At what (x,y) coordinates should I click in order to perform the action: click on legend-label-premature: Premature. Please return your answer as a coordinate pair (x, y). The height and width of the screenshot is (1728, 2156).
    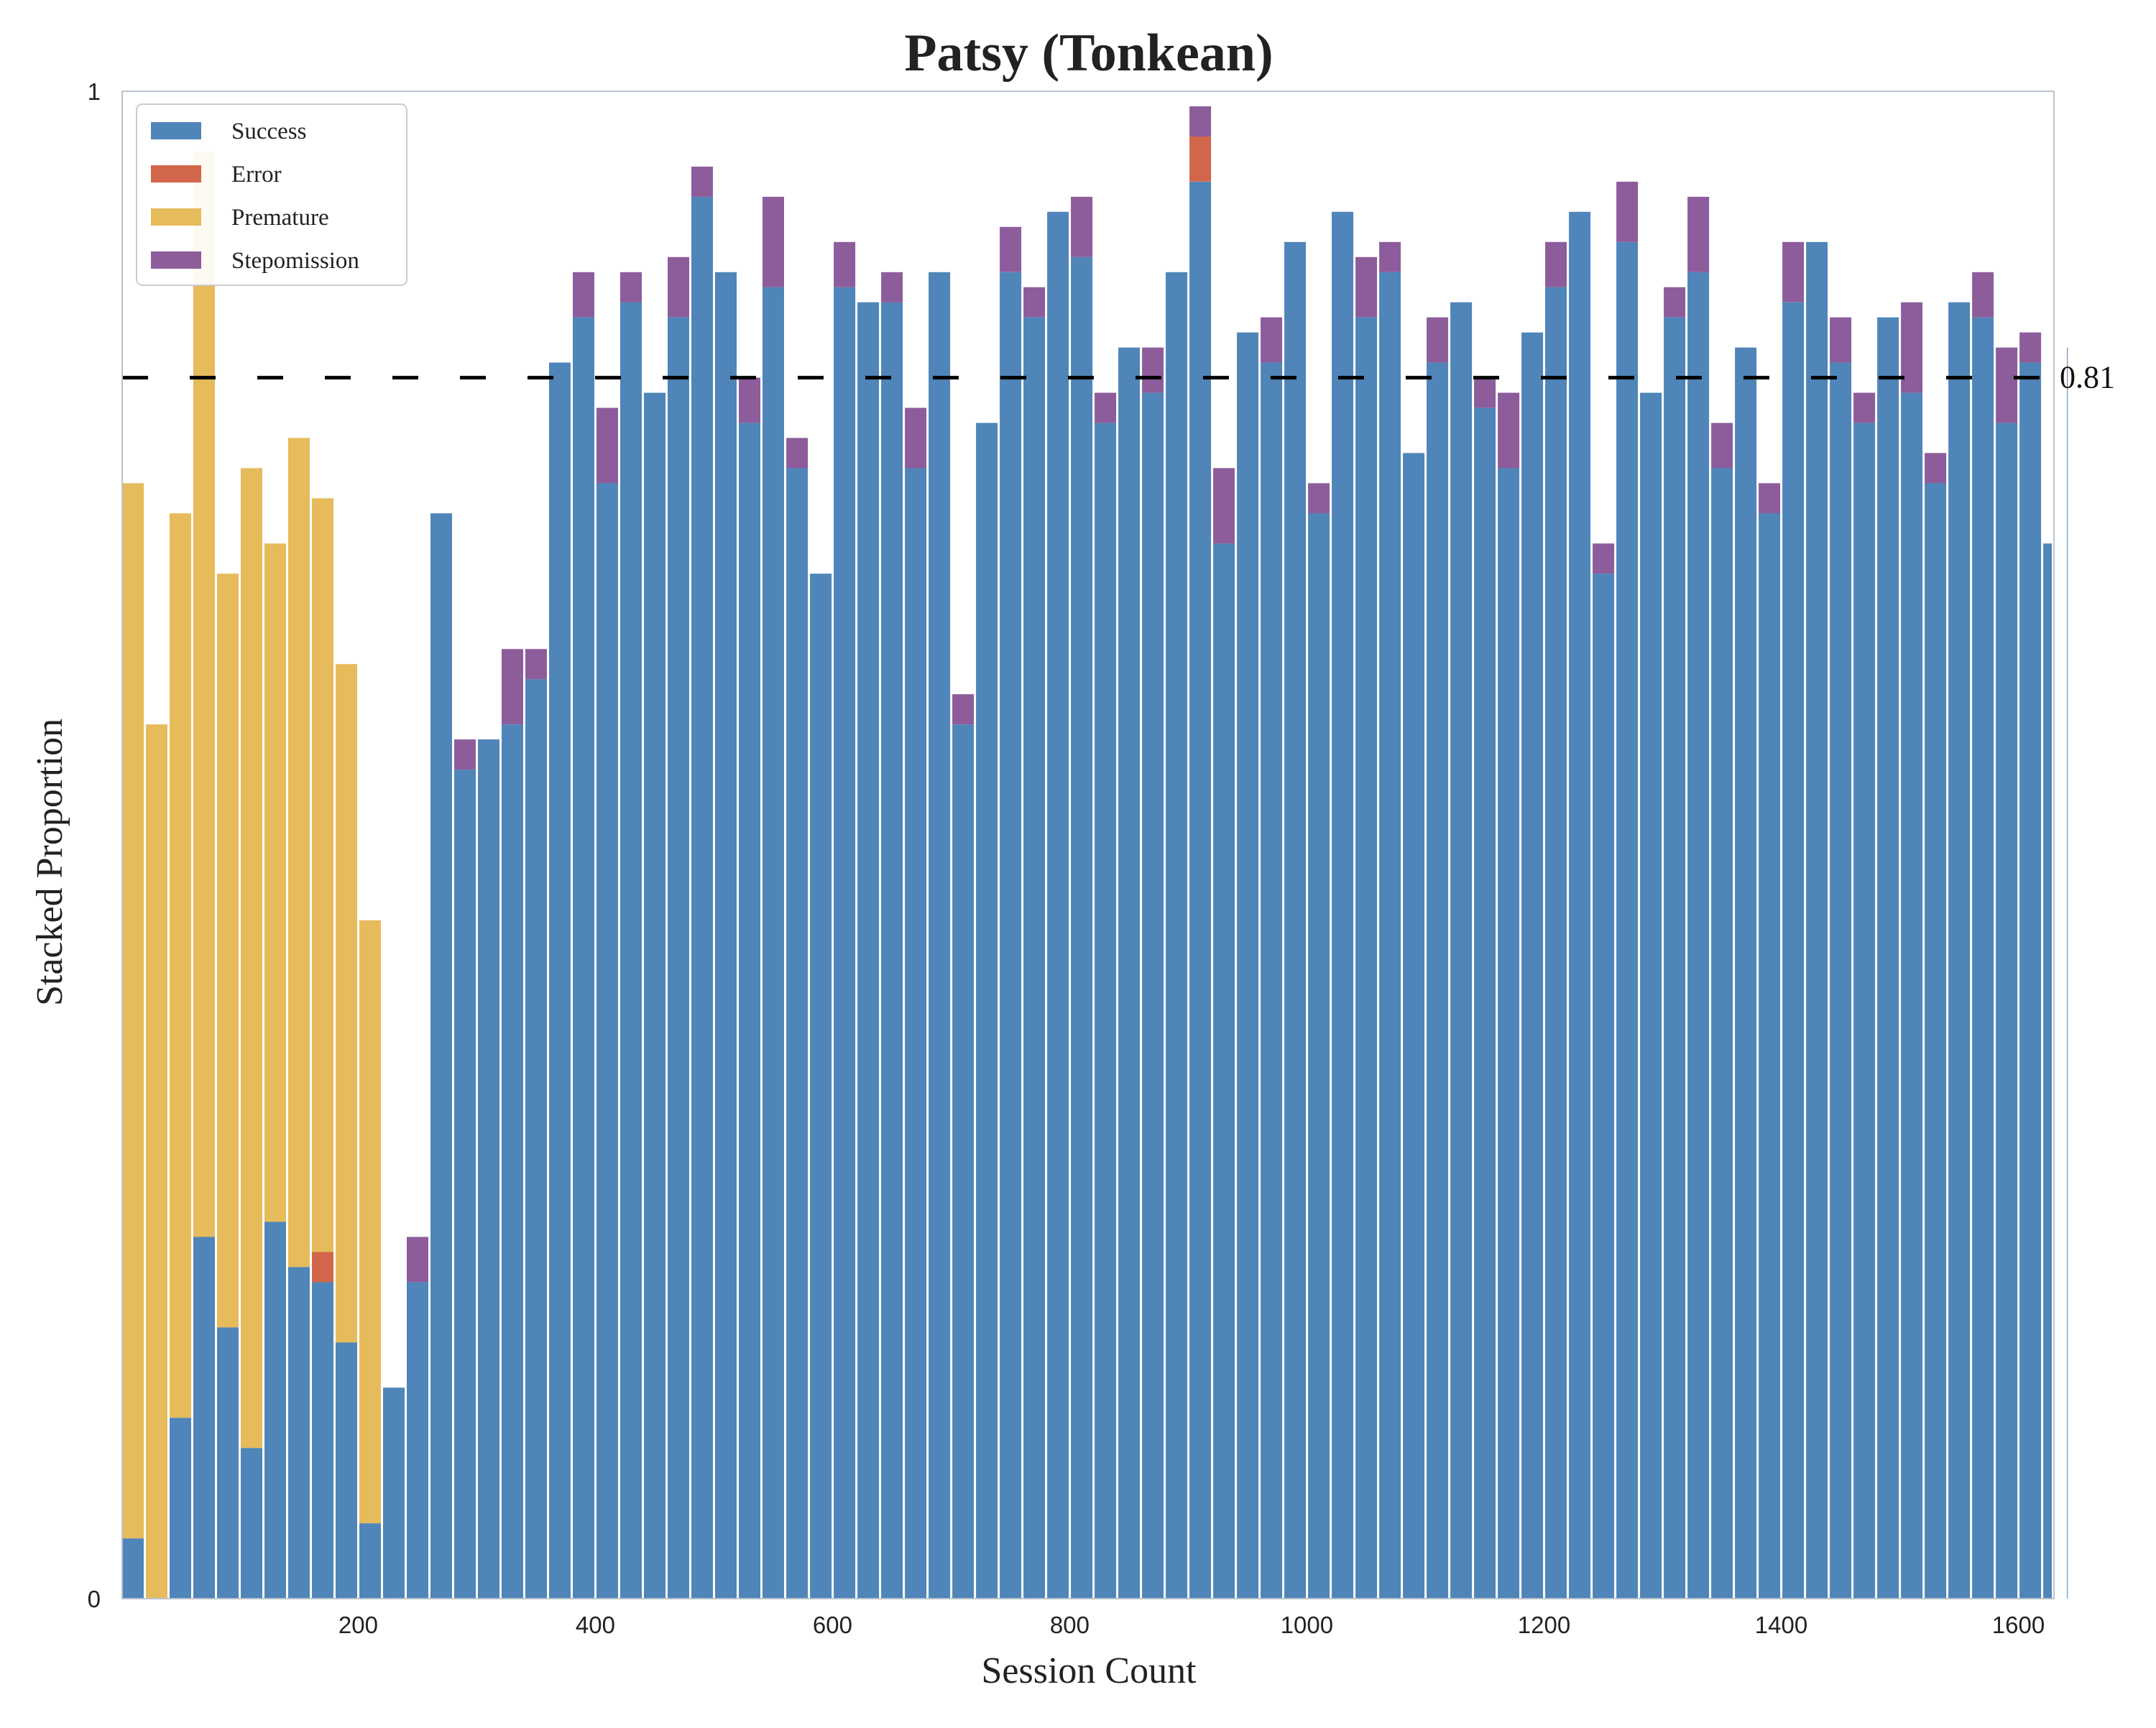
    Looking at the image, I should click on (280, 218).